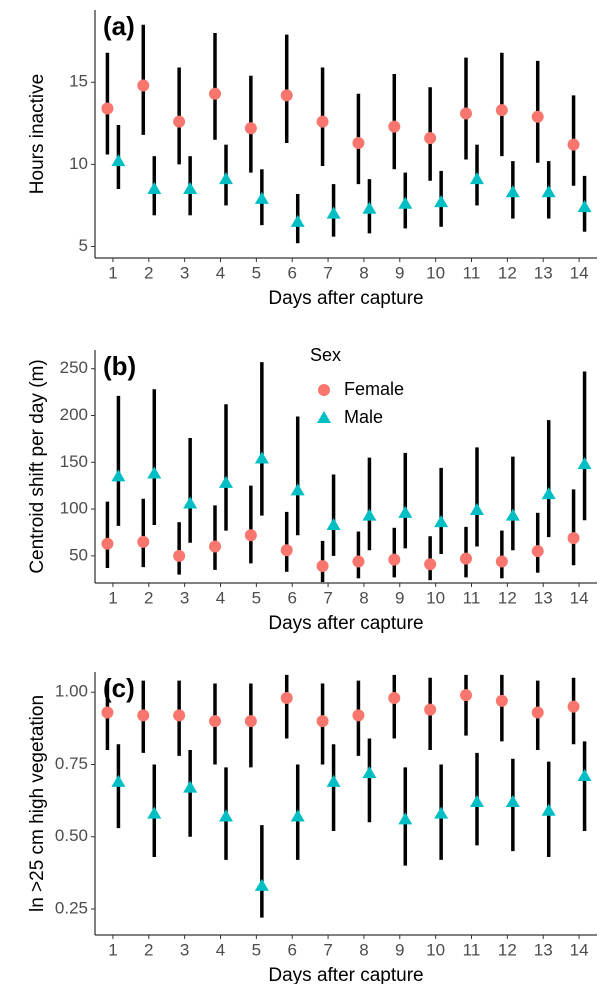  Describe the element at coordinates (78, 81) in the screenshot. I see `y-tick-label: 15` at that location.